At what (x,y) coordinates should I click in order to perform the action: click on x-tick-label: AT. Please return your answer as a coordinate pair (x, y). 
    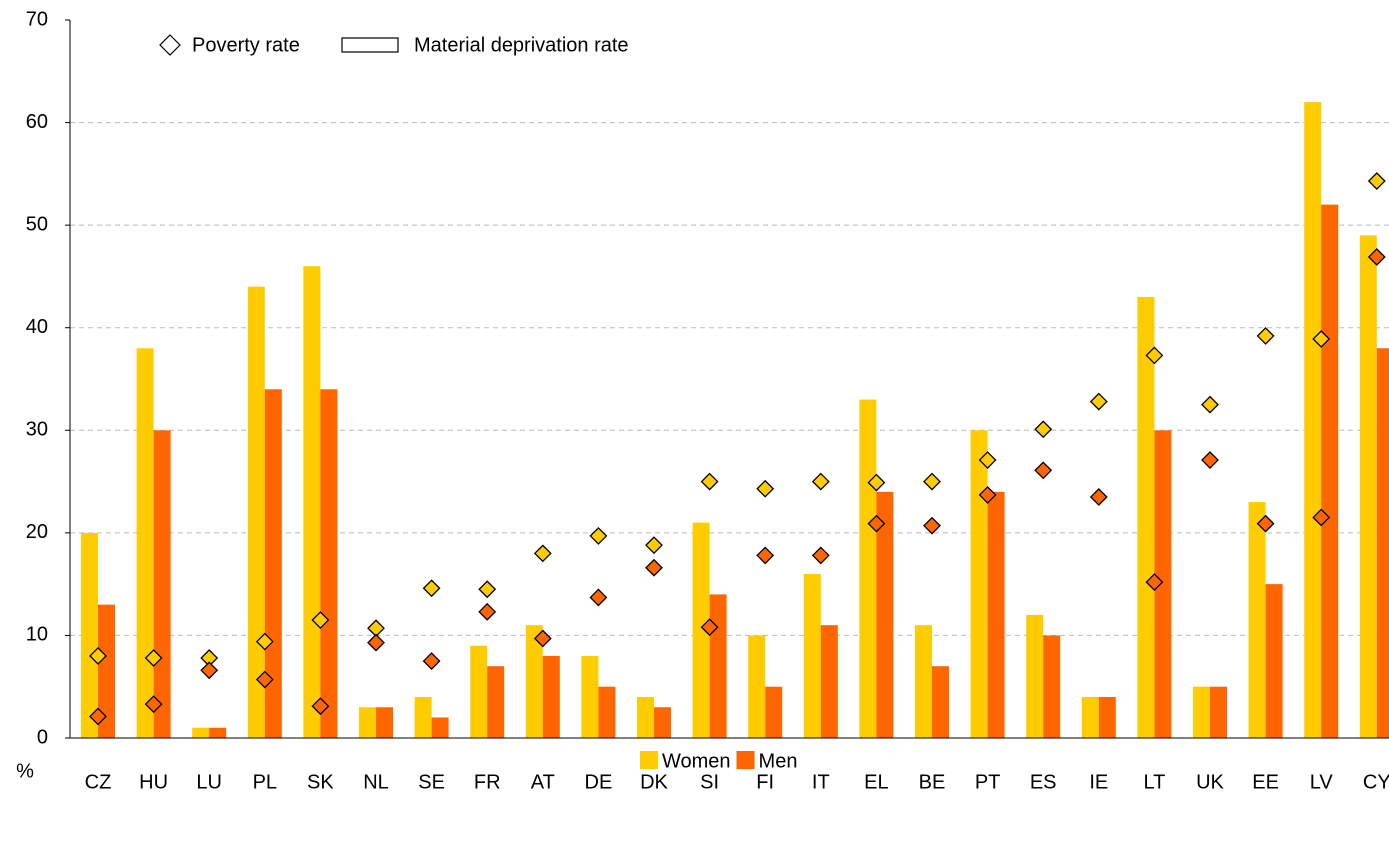
    Looking at the image, I should click on (543, 782).